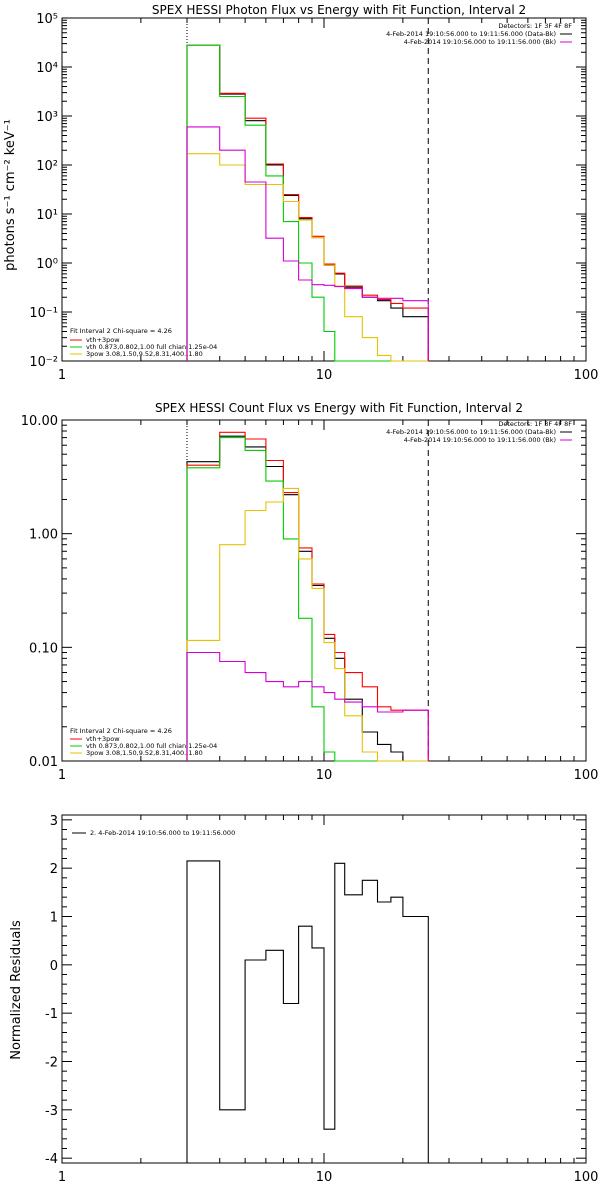 The height and width of the screenshot is (1200, 600). What do you see at coordinates (121, 331) in the screenshot?
I see `photon-fit-interval-text: Fit Interval 2 Chi-square = 4.26` at bounding box center [121, 331].